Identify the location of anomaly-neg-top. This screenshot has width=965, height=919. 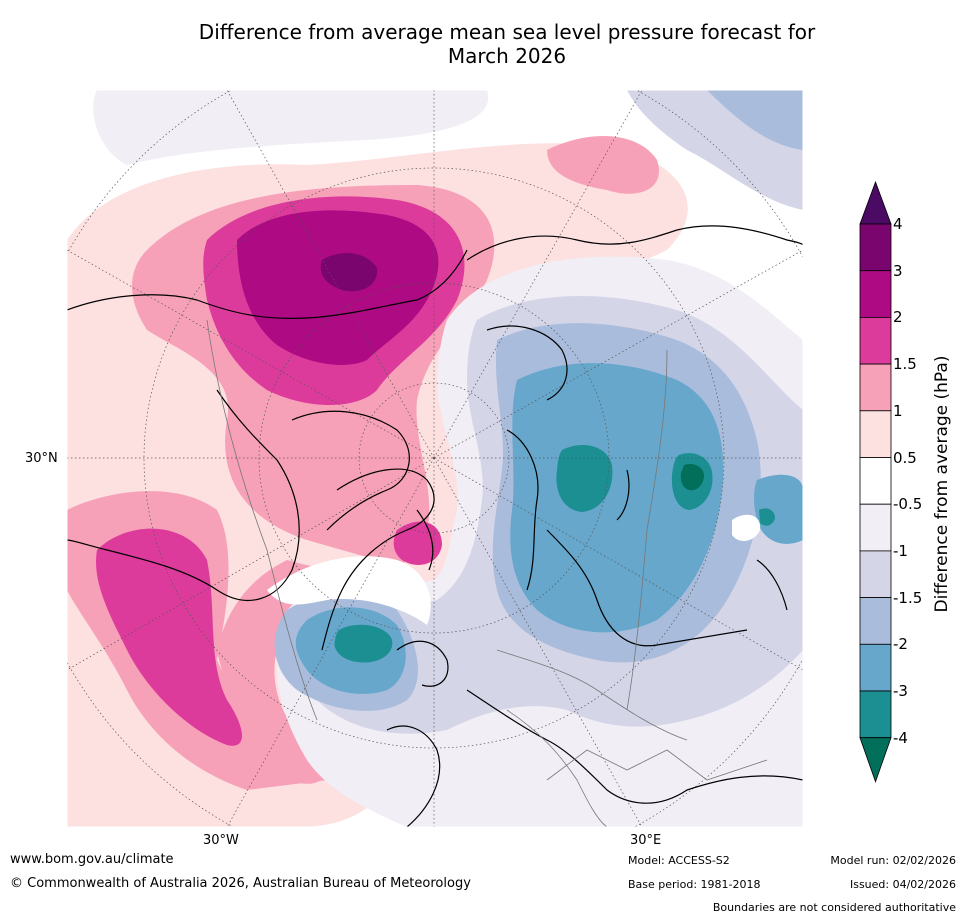
(291, 127).